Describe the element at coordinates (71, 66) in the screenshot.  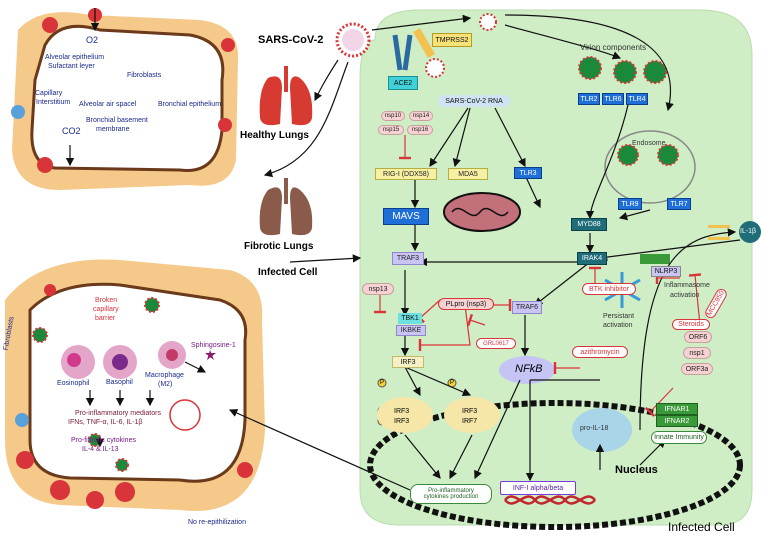
I see `surfactant-label: Sufactant leyer` at that location.